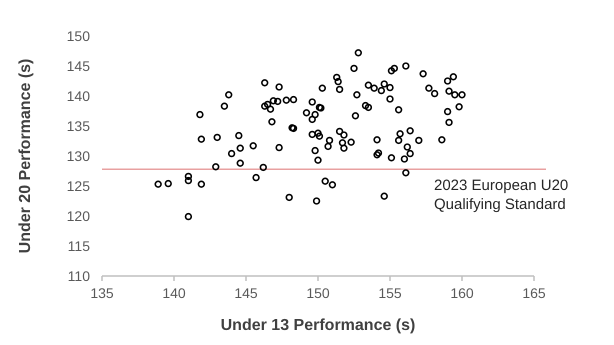  Describe the element at coordinates (501, 195) in the screenshot. I see `ref-line-label: 2023 European U20 Qualifying Standard` at that location.